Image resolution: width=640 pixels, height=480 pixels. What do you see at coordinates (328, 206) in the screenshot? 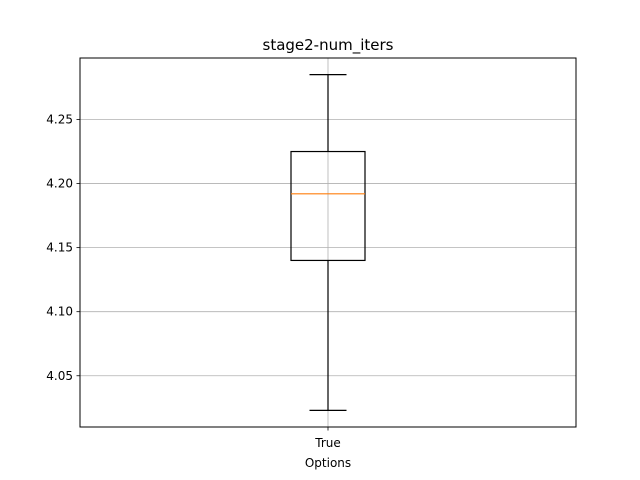
I see `iqr-box` at bounding box center [328, 206].